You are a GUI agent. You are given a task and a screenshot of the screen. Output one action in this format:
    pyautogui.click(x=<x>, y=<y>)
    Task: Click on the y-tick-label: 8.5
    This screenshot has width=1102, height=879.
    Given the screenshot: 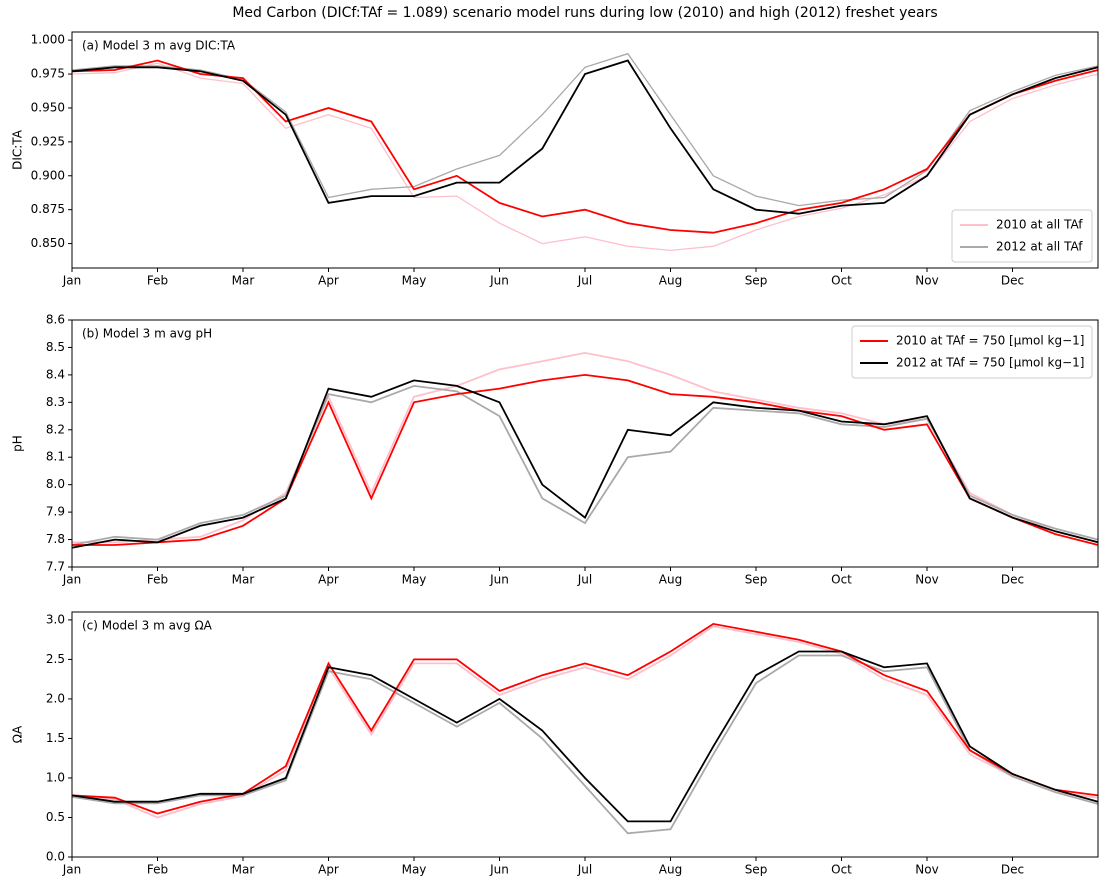 What is the action you would take?
    pyautogui.click(x=55, y=347)
    